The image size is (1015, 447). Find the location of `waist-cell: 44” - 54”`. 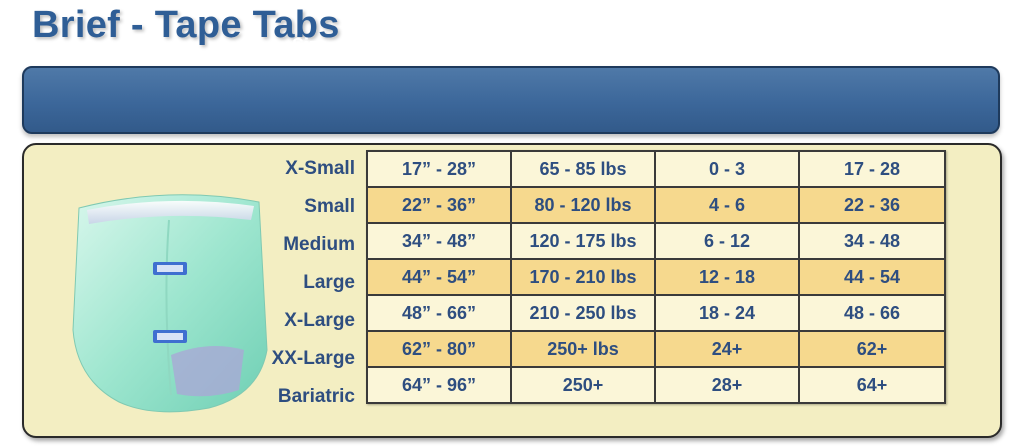

waist-cell: 44” - 54” is located at coordinates (439, 277).